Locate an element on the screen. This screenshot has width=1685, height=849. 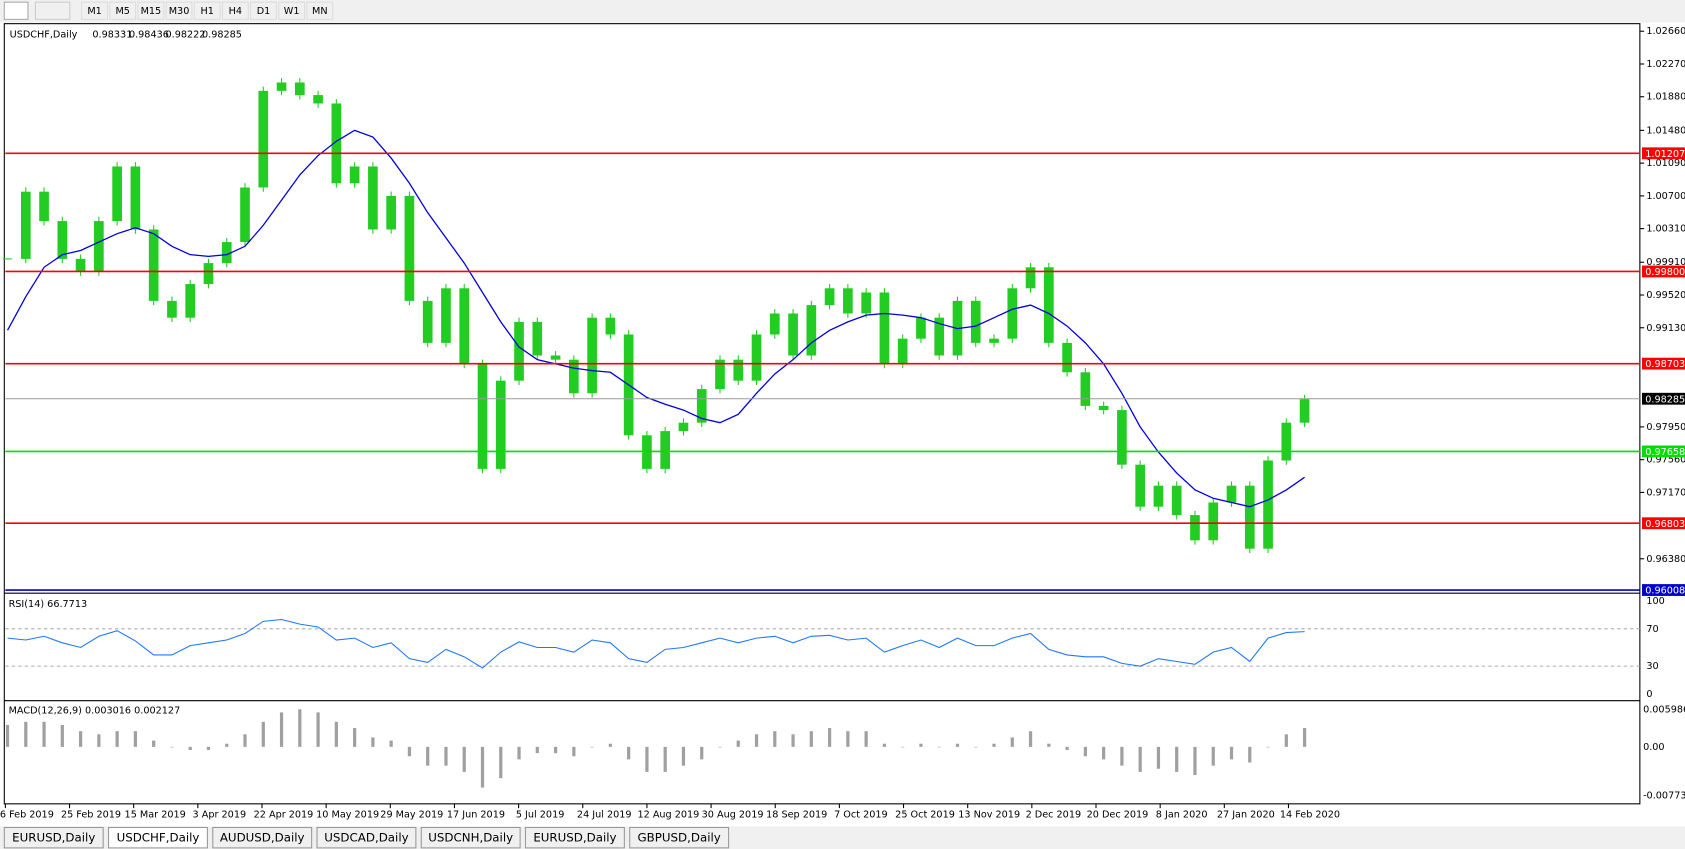
timeframe-label: M30 is located at coordinates (179, 11).